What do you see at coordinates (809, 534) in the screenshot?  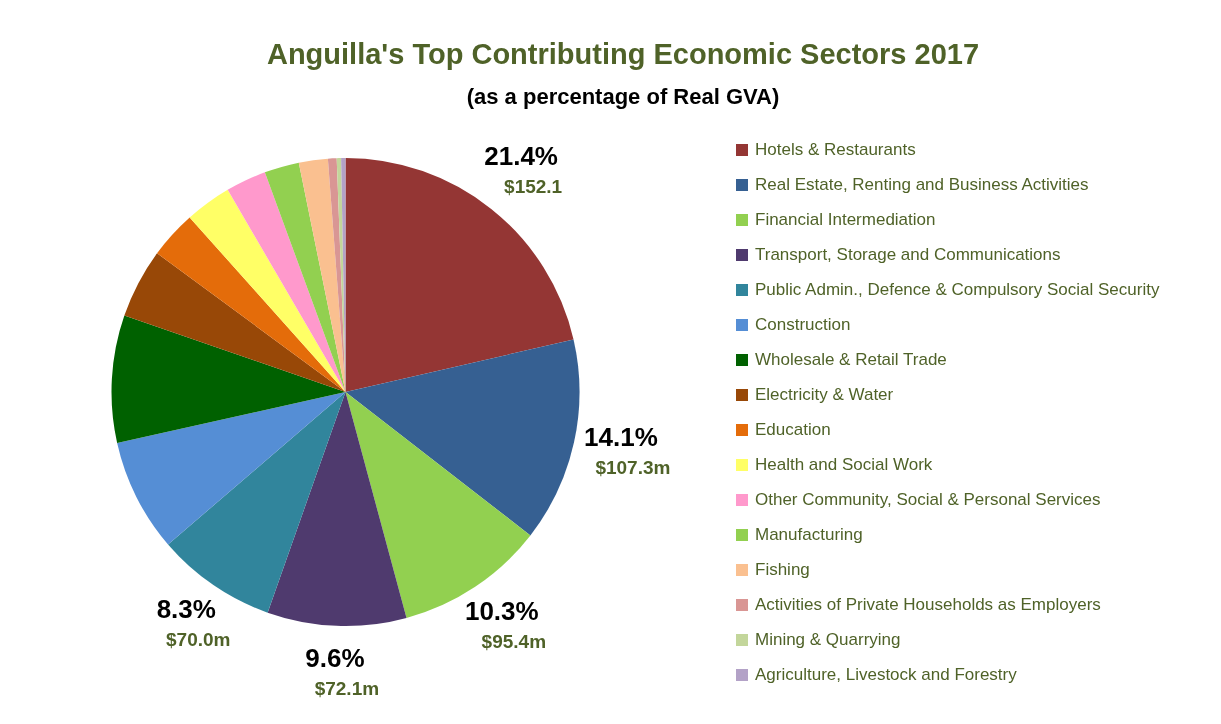 I see `legend-label: Manufacturing` at bounding box center [809, 534].